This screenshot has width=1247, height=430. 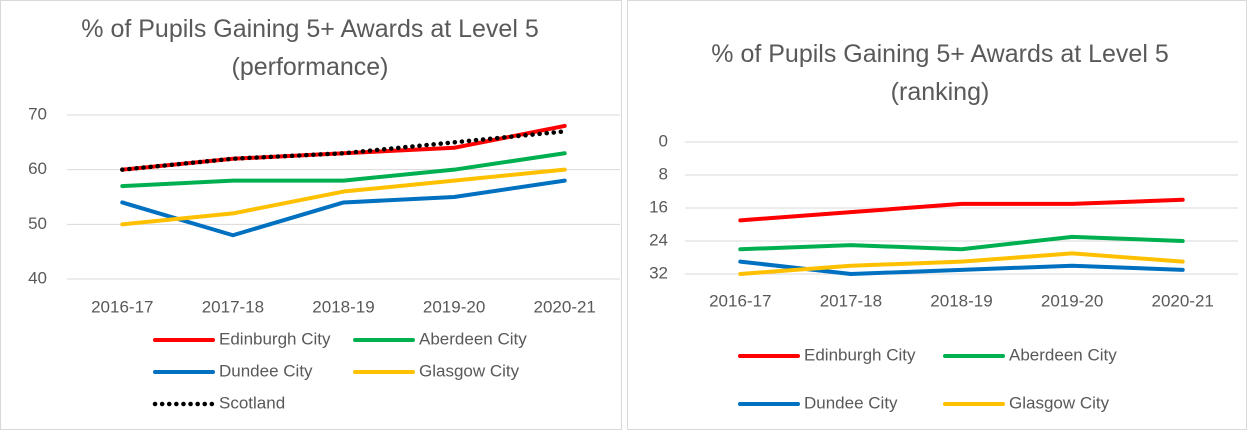 I want to click on y-tick-label: 70, so click(x=37, y=113).